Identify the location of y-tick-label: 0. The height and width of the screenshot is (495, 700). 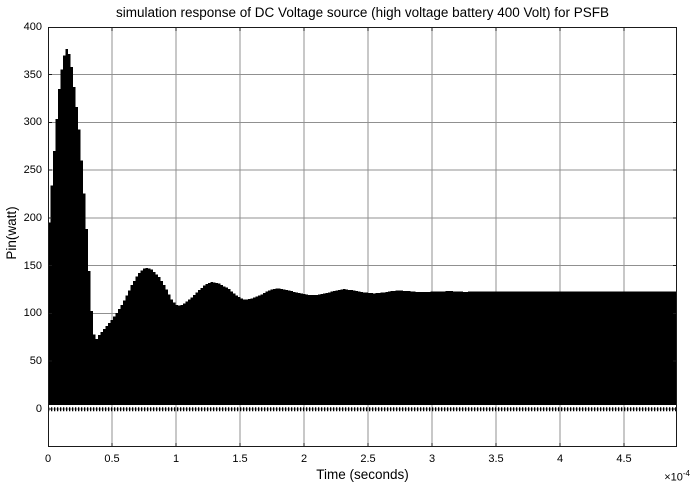
(38, 408).